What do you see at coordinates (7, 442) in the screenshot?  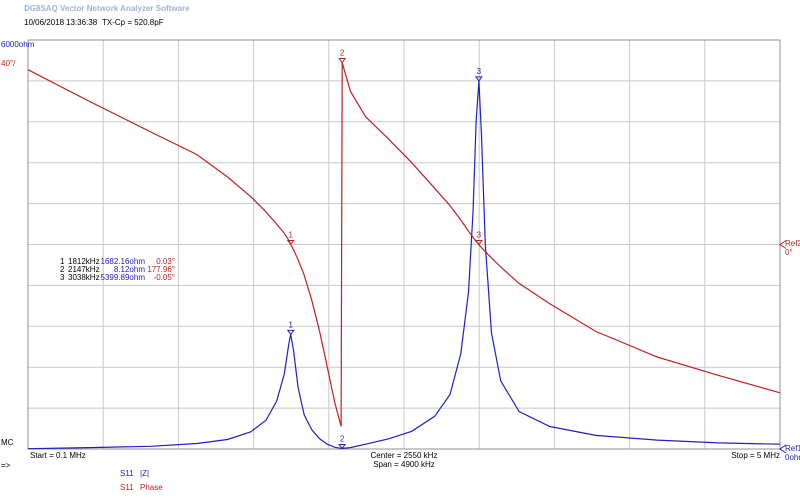 I see `mode: MC` at bounding box center [7, 442].